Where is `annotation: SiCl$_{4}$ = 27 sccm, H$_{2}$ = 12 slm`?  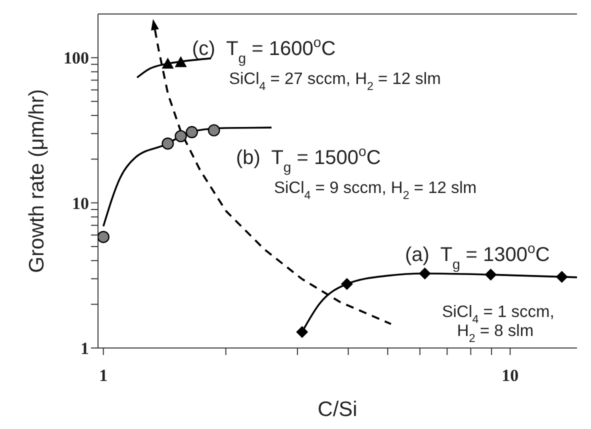
annotation: SiCl$_{4}$ = 27 sccm, H$_{2}$ = 12 slm is located at coordinates (335, 81).